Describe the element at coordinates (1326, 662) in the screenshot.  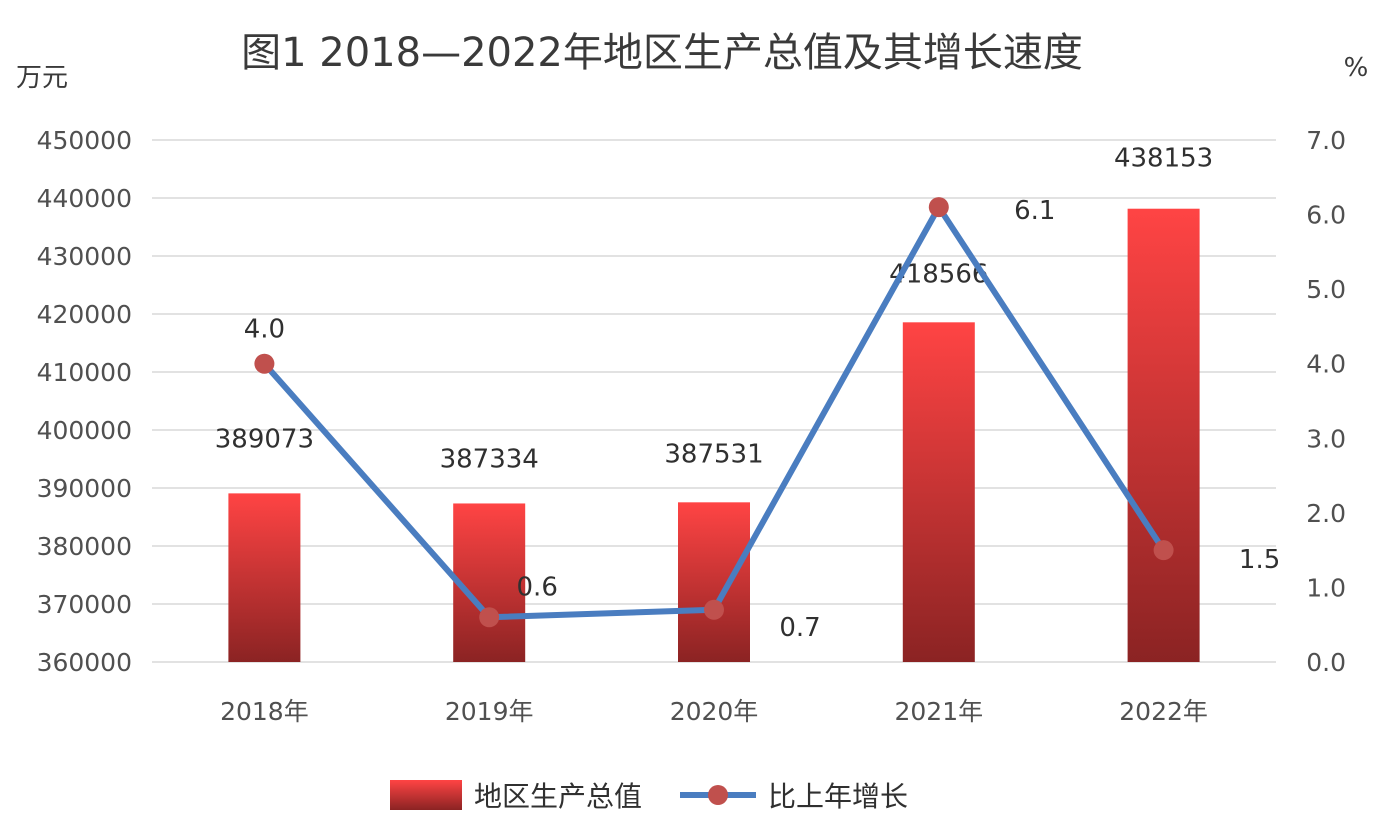
I see `right-tick-label: 0.0` at that location.